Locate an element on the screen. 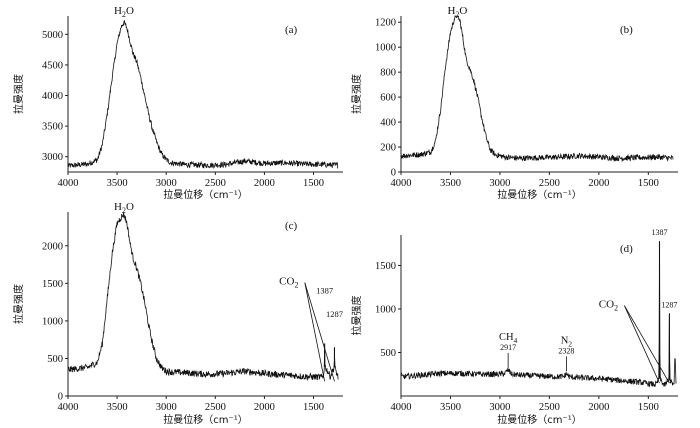 This screenshot has height=428, width=700. y-tick-label: 3500 is located at coordinates (52, 127).